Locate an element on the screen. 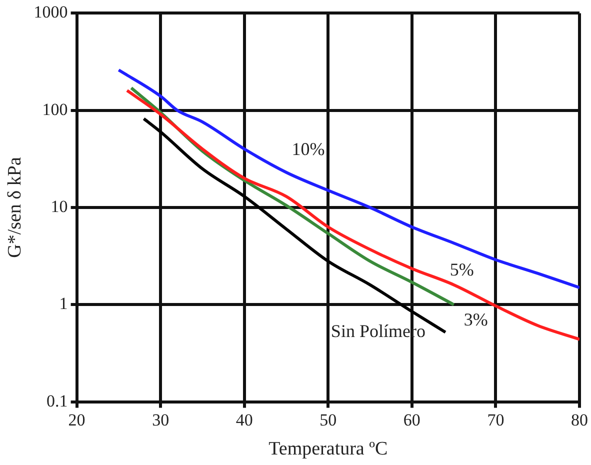  y-tick-label: 100 is located at coordinates (55, 109).